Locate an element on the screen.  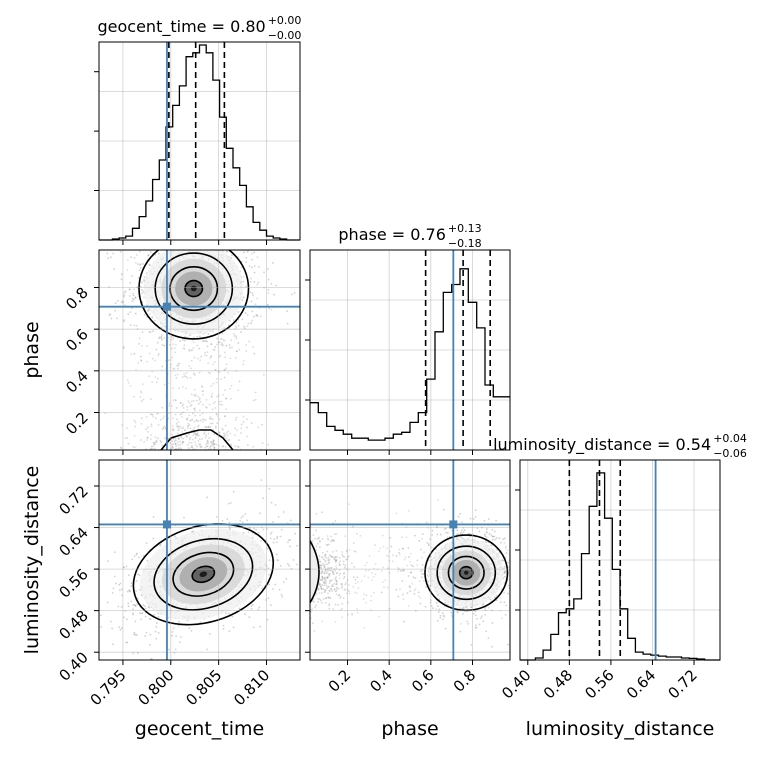
panel-geocent_time-vs-phase-frame is located at coordinates (199, 350).